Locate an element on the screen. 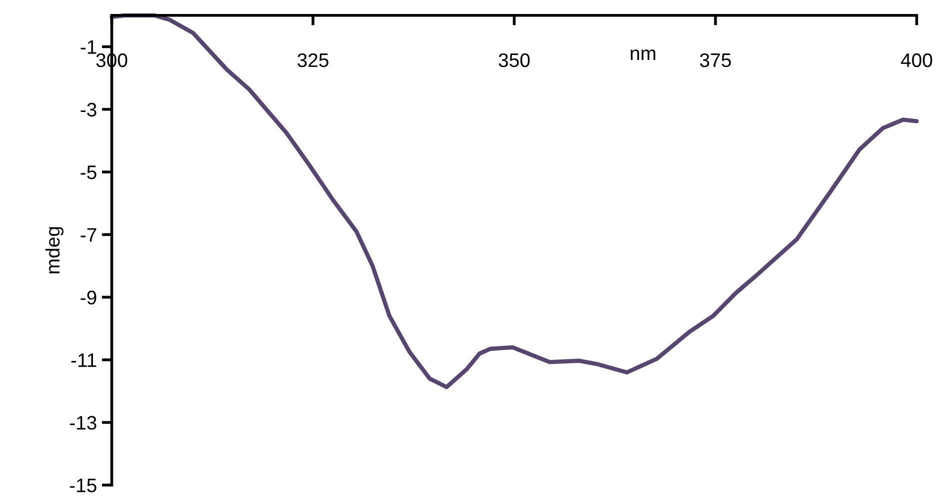  y-tick-label: -13 is located at coordinates (83, 423).